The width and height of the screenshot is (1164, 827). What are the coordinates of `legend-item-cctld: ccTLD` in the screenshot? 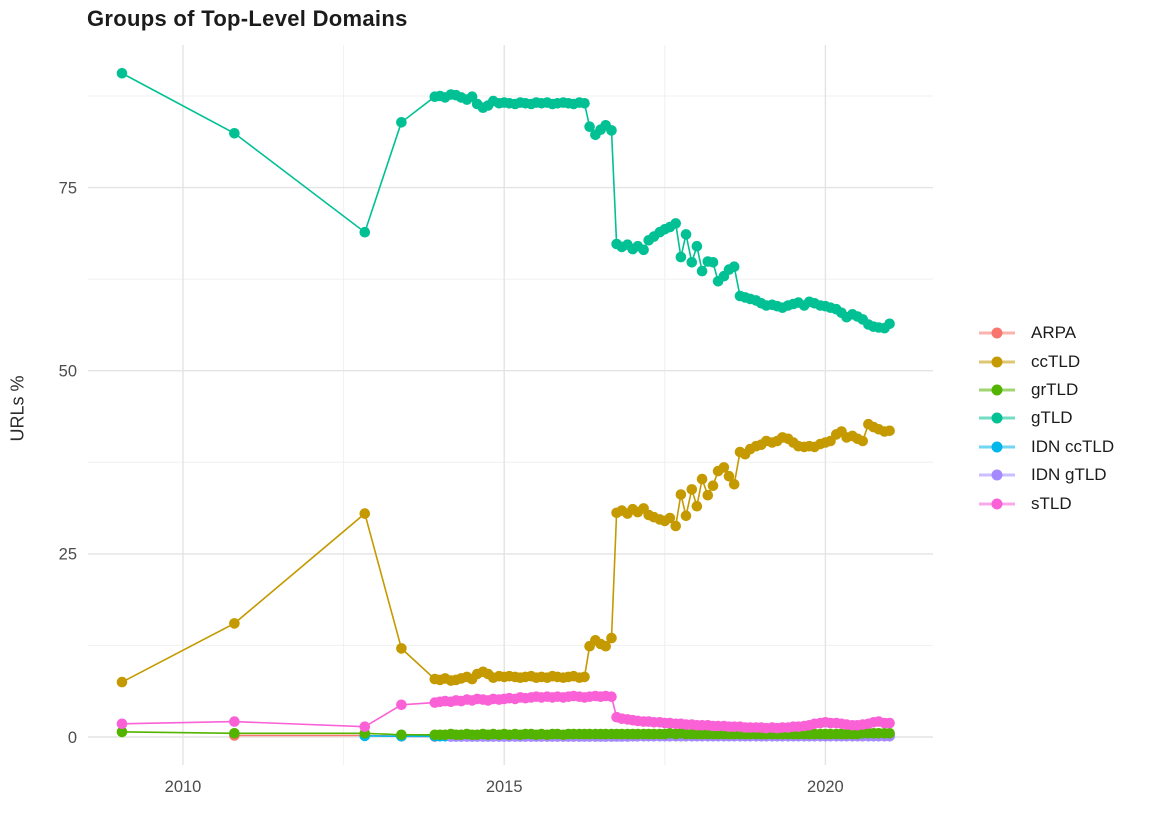 It's located at (1045, 361).